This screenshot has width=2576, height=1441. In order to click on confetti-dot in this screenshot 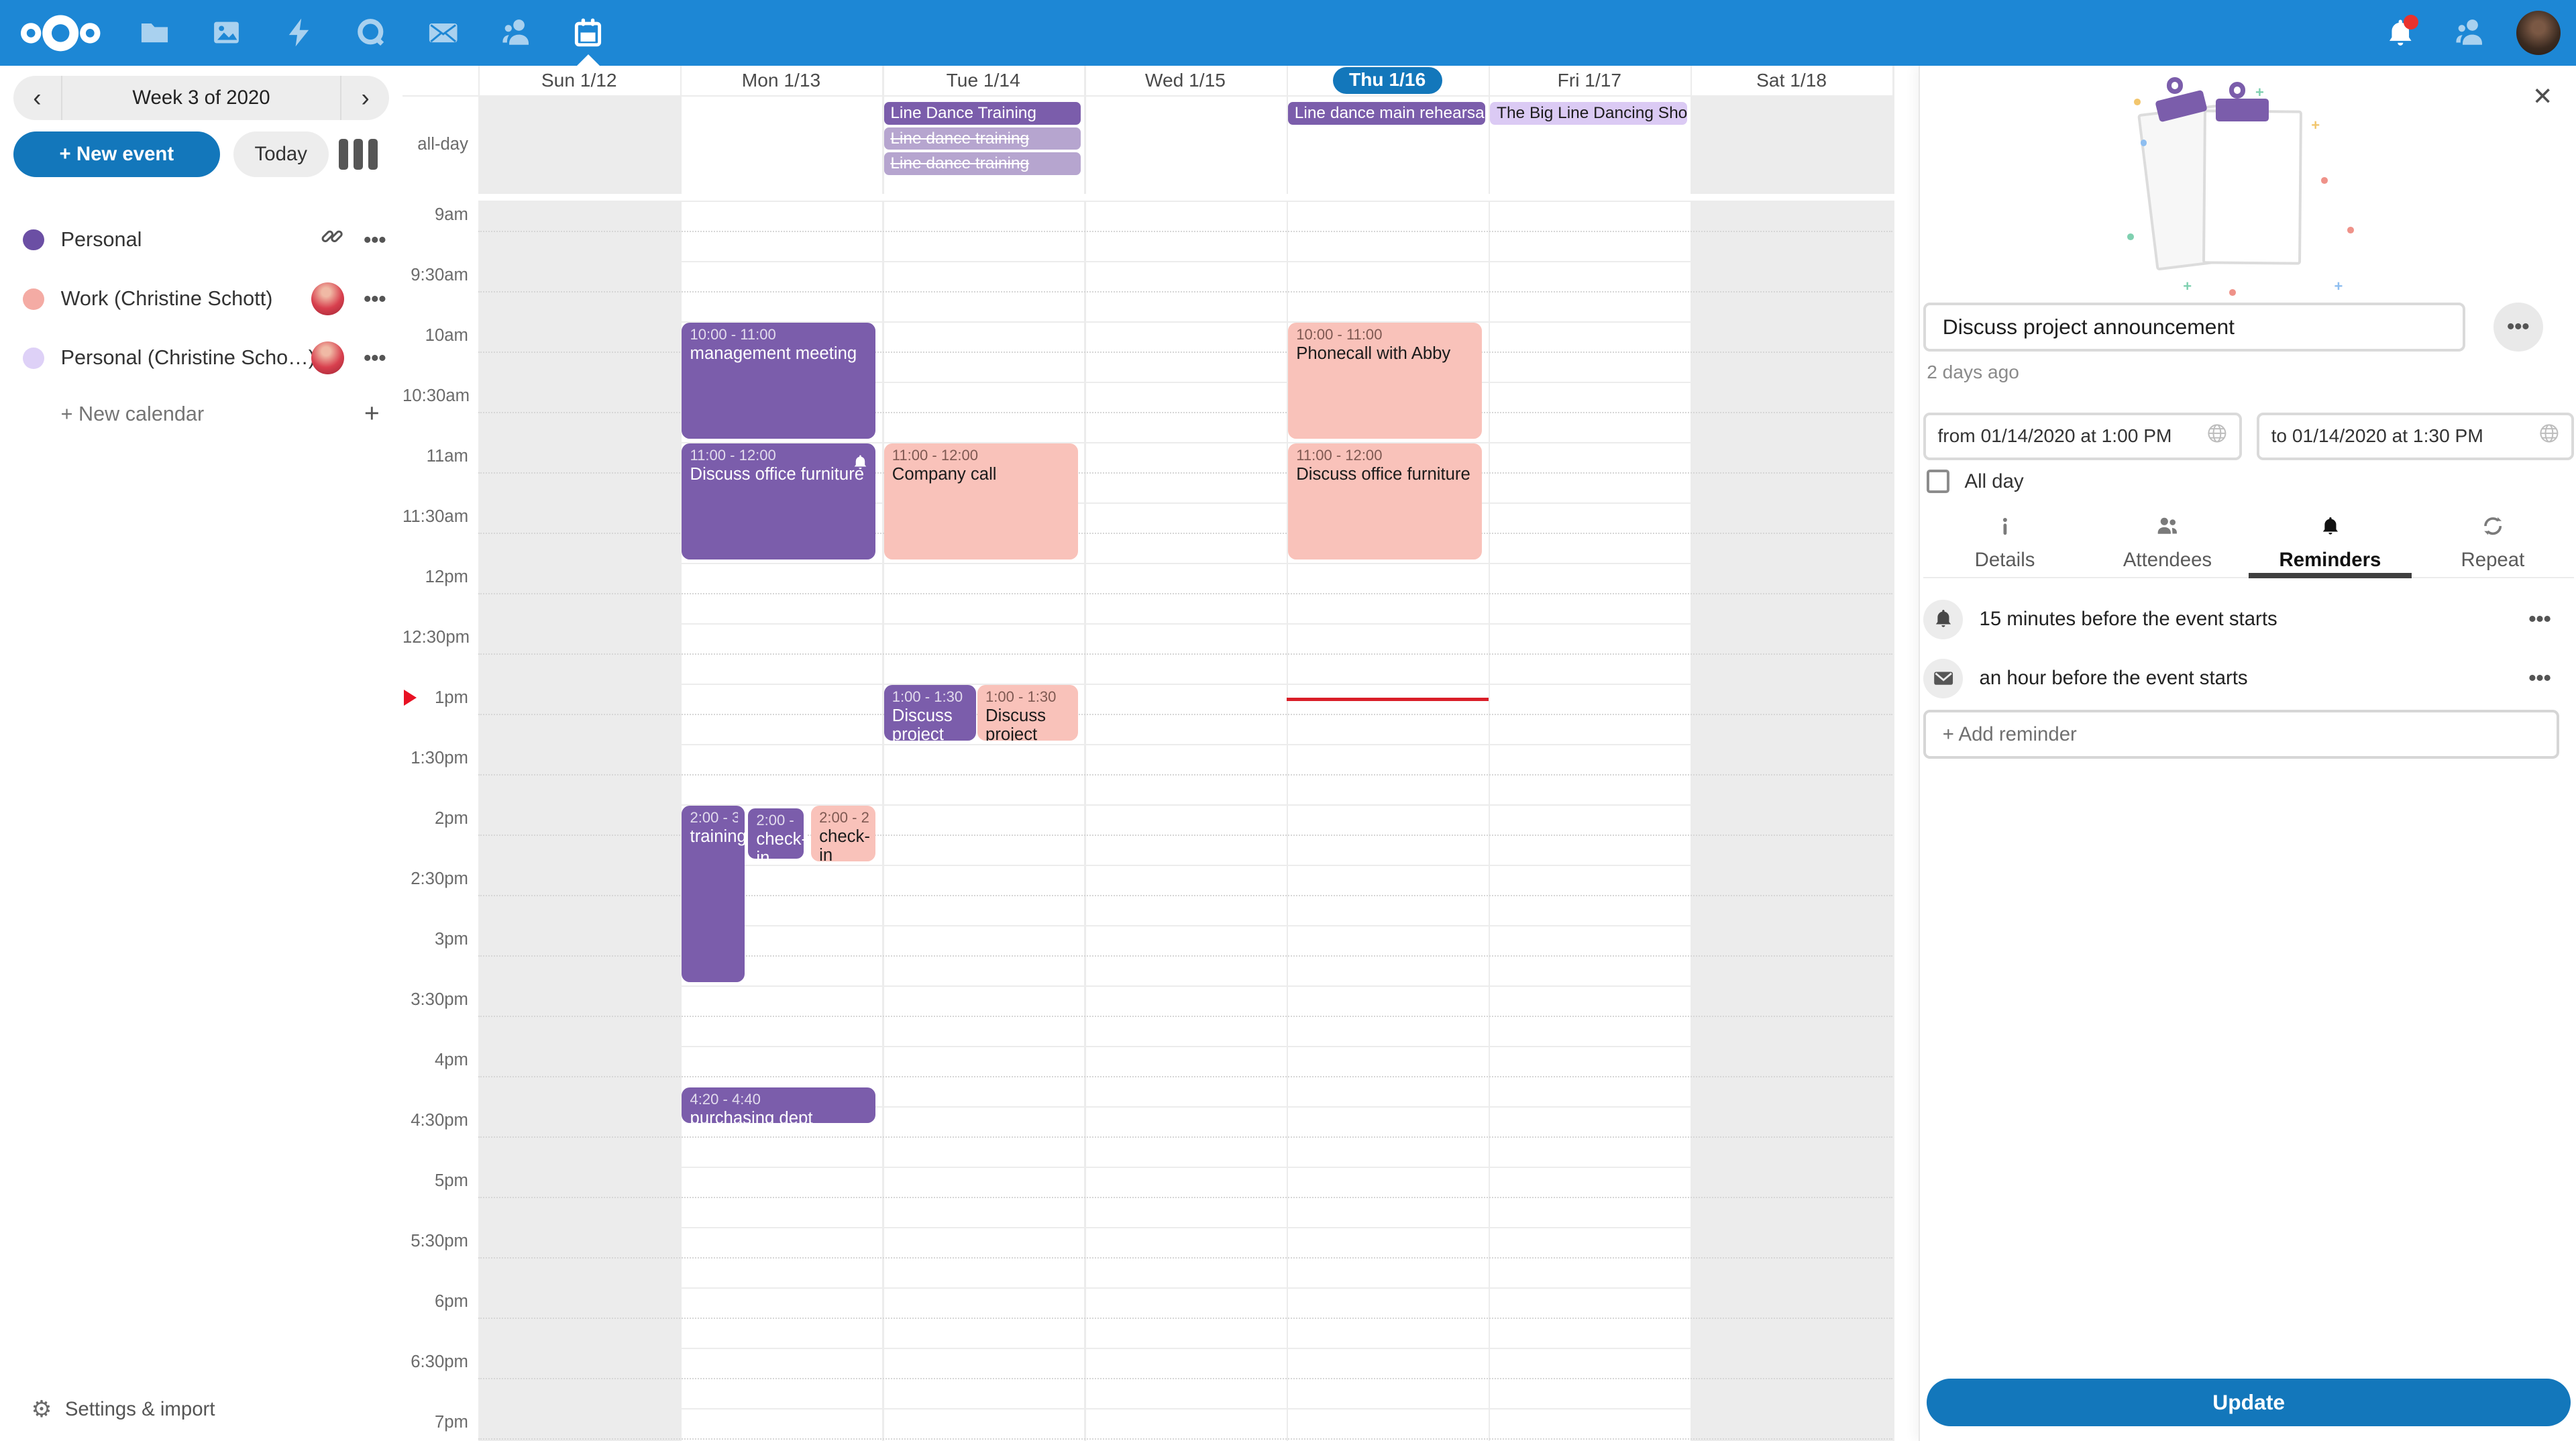, I will do `click(2143, 143)`.